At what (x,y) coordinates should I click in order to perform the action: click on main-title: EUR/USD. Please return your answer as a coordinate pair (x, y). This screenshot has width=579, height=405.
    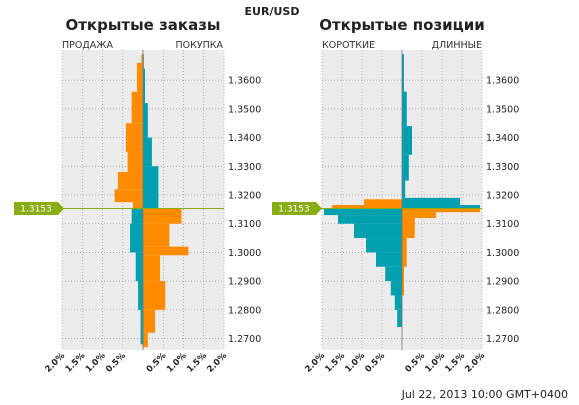
    Looking at the image, I should click on (272, 11).